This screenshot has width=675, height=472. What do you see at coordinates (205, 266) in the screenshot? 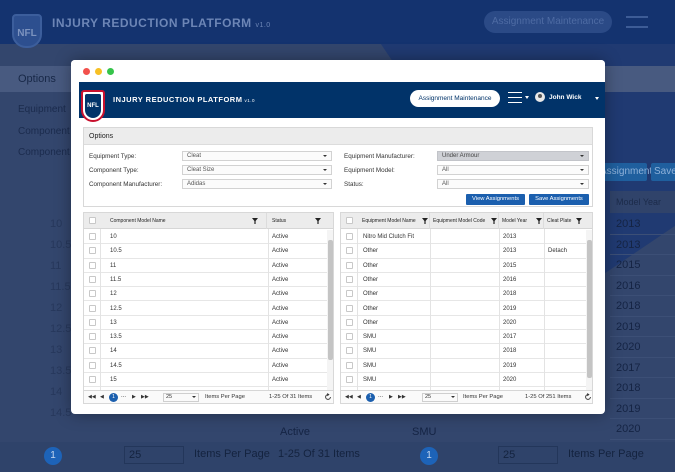
I see `table-row: 11 Active` at bounding box center [205, 266].